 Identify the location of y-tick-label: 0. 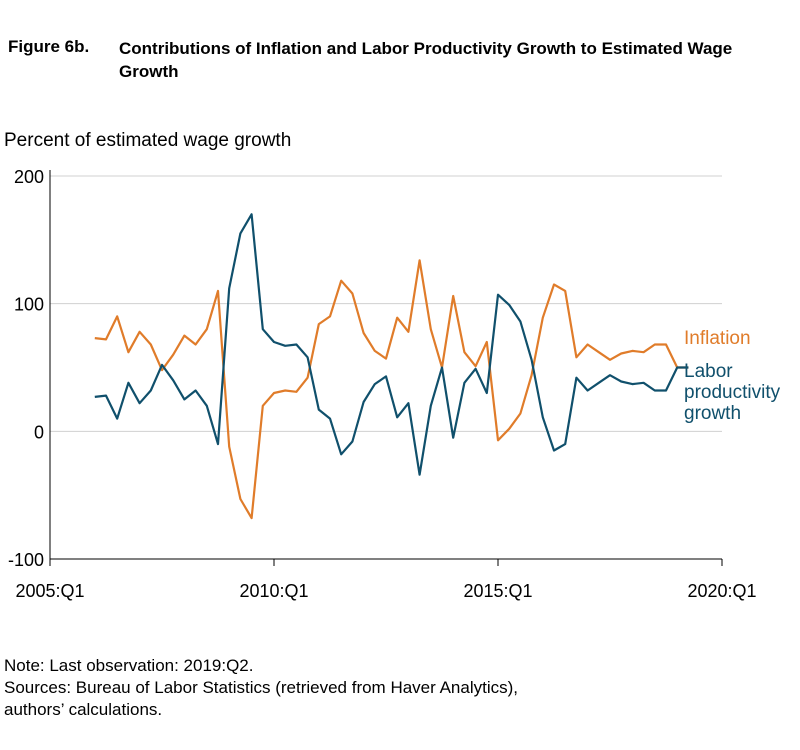
(39, 432).